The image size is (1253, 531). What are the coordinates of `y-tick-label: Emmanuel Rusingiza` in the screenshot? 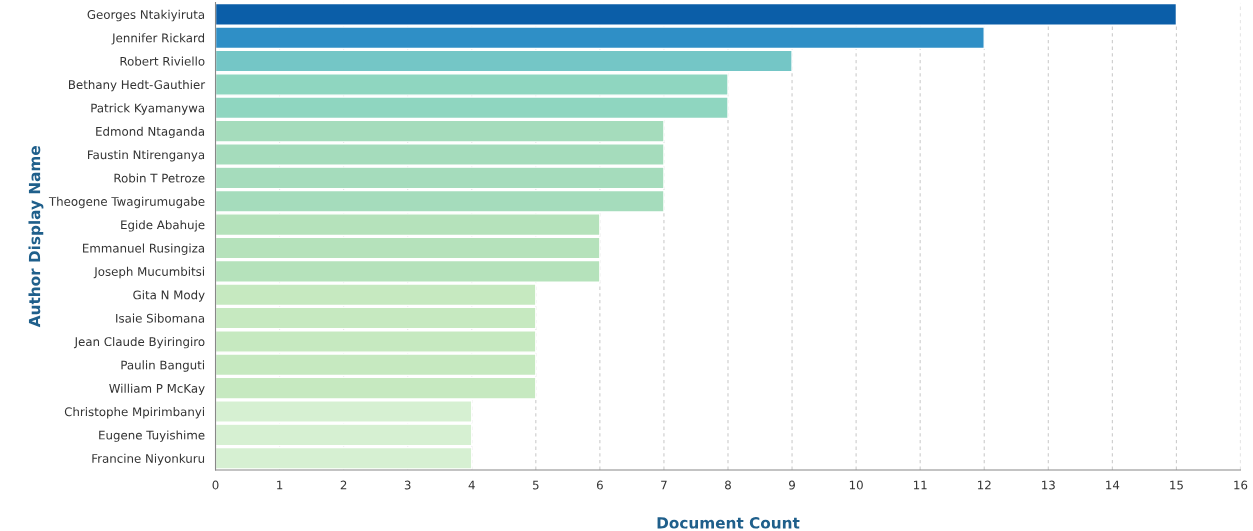 It's located at (144, 249).